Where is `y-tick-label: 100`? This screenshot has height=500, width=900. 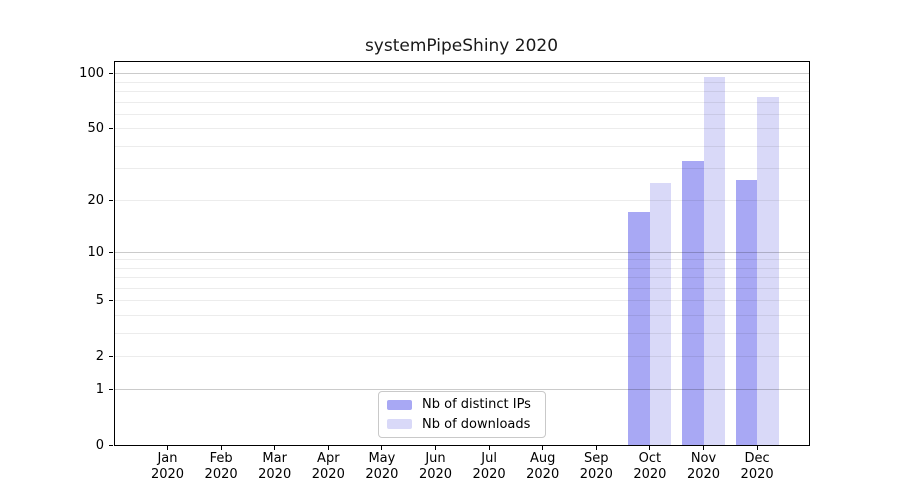 y-tick-label: 100 is located at coordinates (91, 74).